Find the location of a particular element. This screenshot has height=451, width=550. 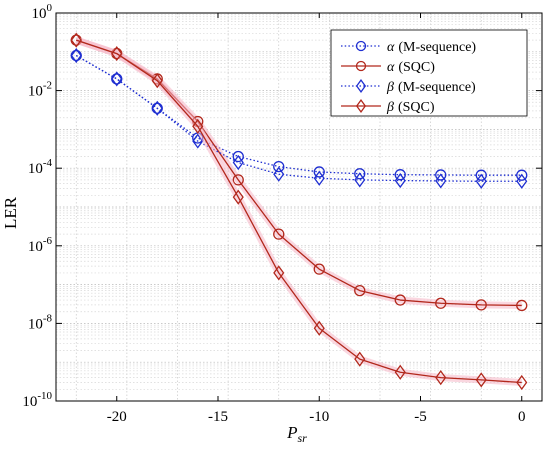

legend-entry: β (SQC) is located at coordinates (410, 107).